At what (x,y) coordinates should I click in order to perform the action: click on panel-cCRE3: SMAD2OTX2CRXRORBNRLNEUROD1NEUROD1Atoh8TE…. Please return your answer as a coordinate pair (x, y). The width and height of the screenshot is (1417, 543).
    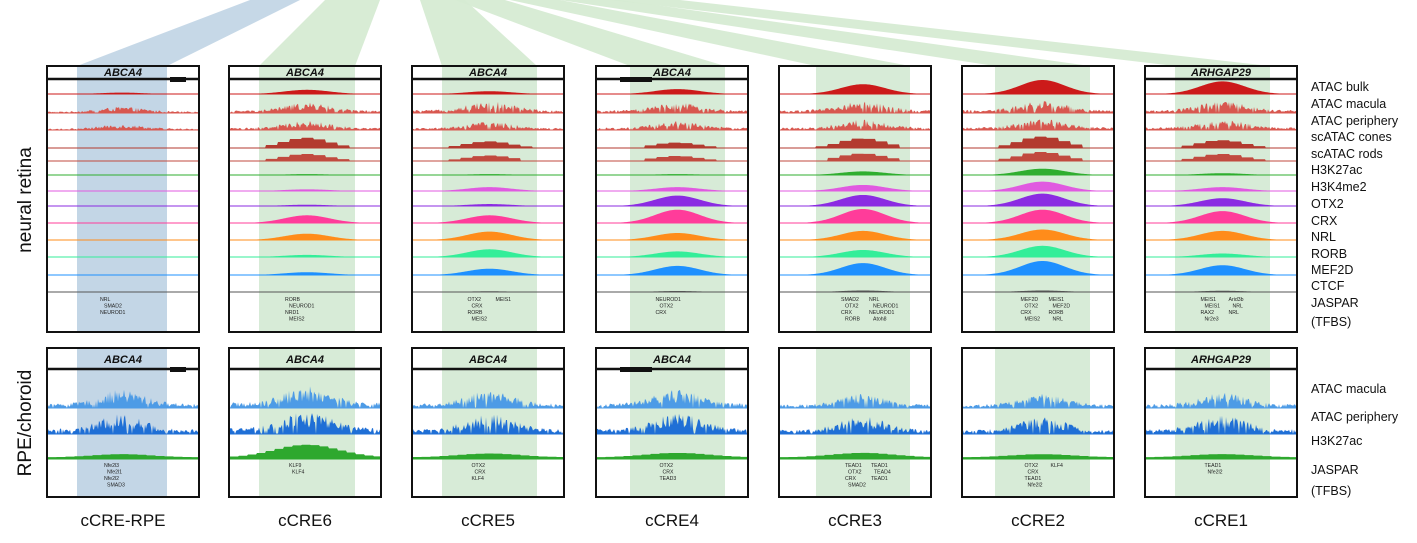
    Looking at the image, I should click on (855, 297).